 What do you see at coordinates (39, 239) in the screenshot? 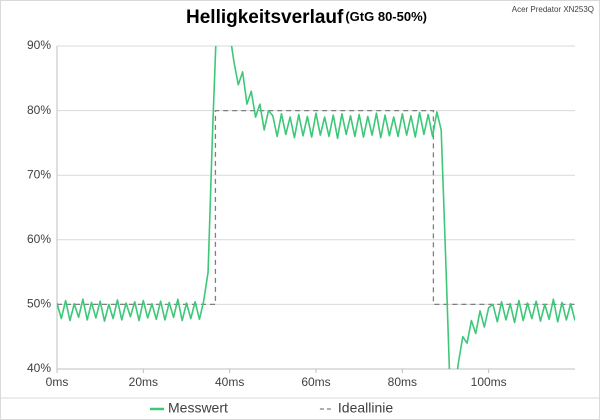
I see `y-tick-label: 60%` at bounding box center [39, 239].